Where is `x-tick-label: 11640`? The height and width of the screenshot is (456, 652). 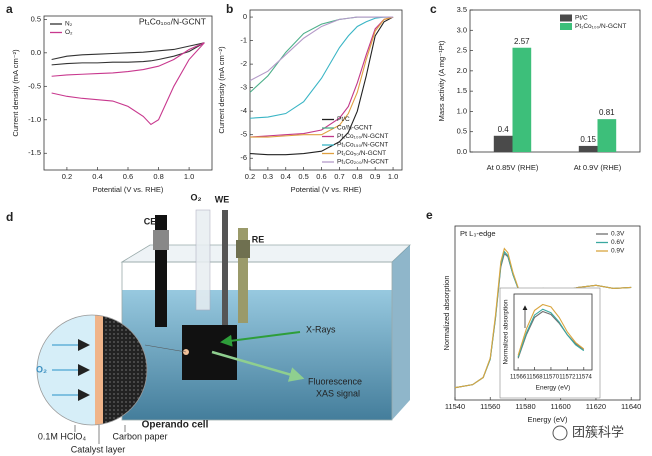
x-tick-label: 11640 is located at coordinates (631, 406).